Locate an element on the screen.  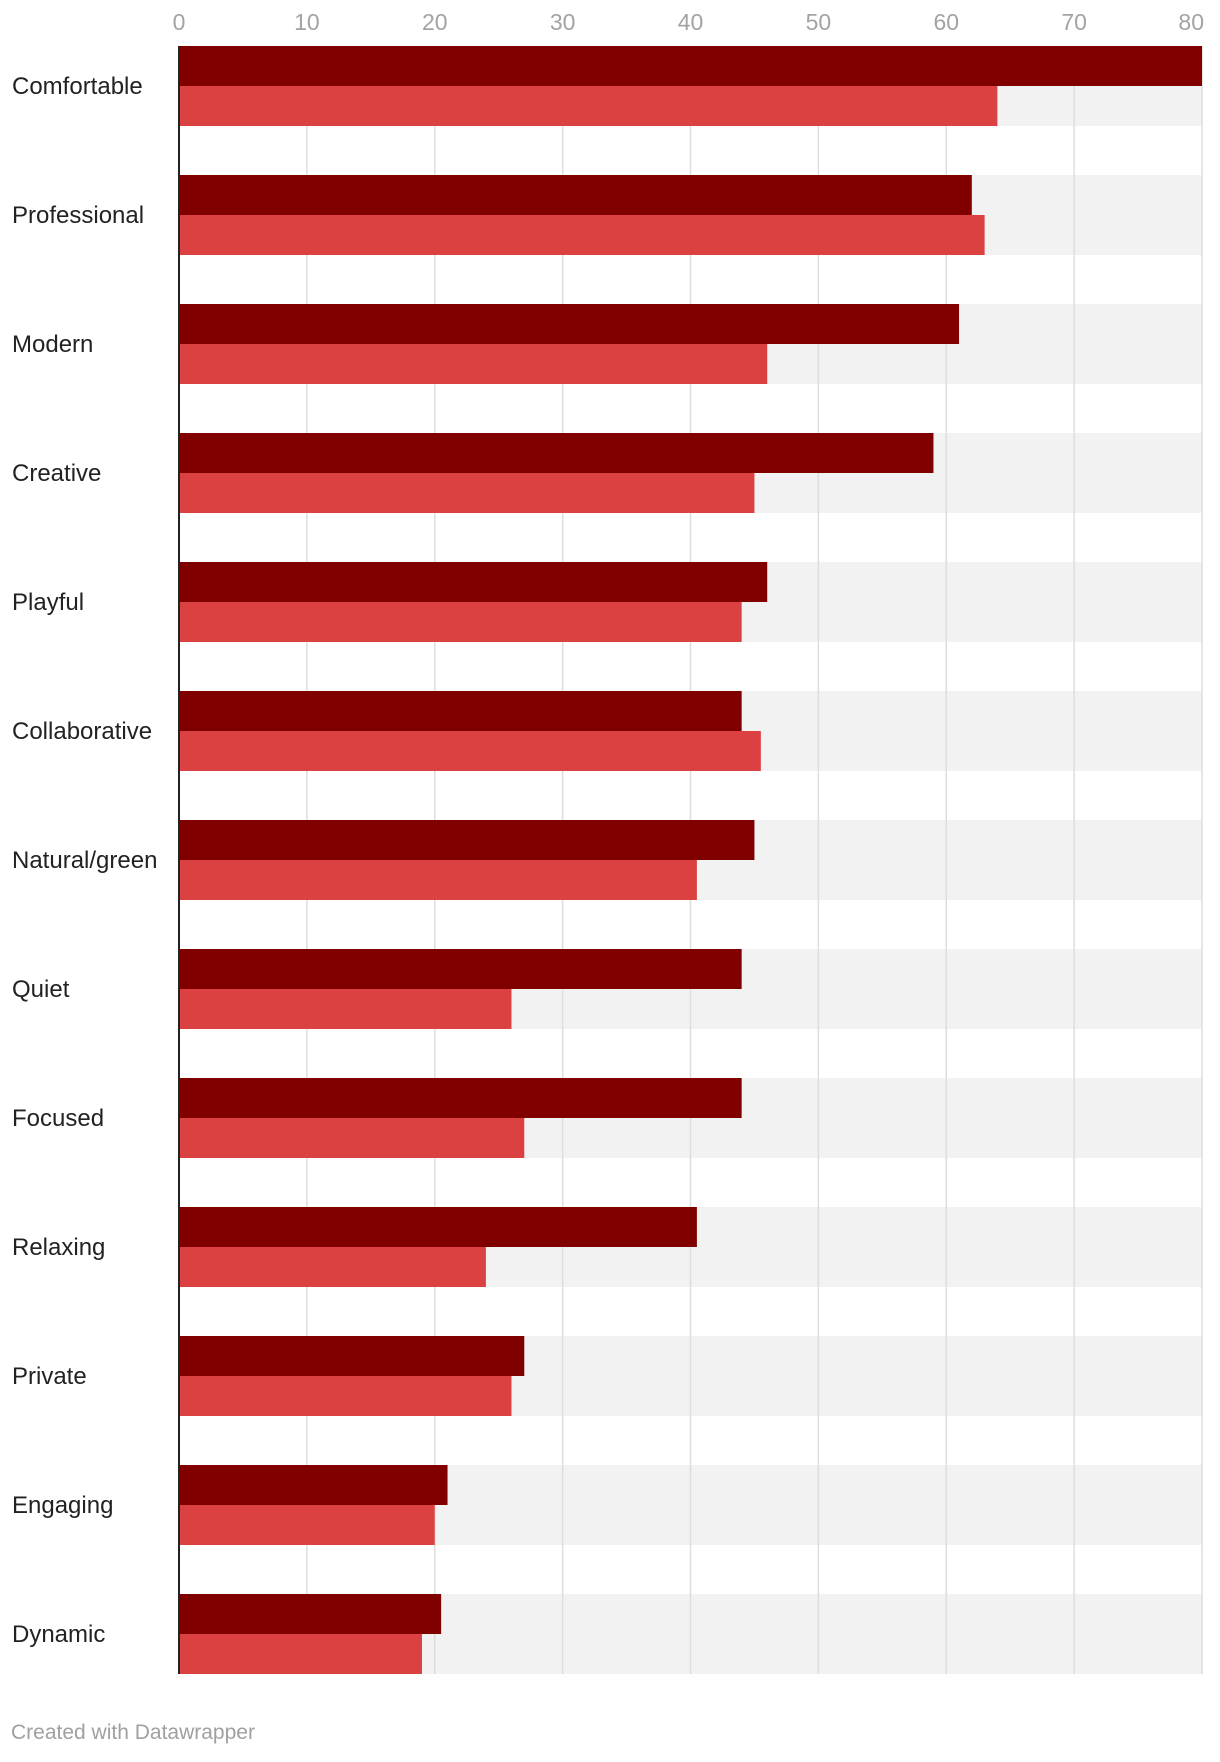
x-tick-label: 70 is located at coordinates (1074, 22).